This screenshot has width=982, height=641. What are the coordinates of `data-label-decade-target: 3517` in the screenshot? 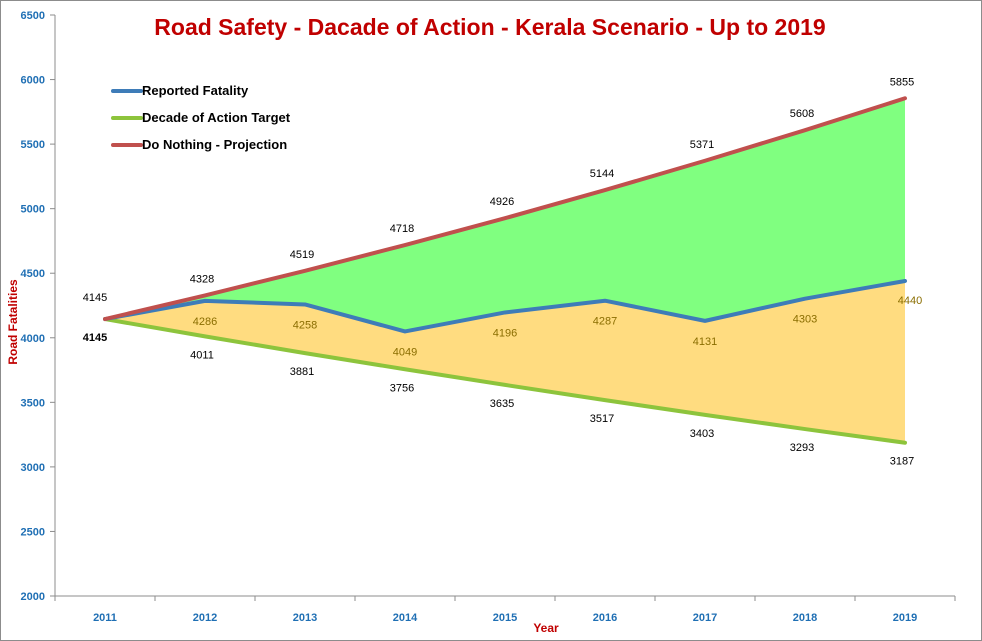 It's located at (602, 419).